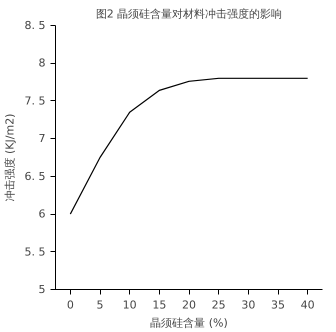 This screenshot has width=336, height=332. What do you see at coordinates (42, 63) in the screenshot?
I see `y-tick-label: 8` at bounding box center [42, 63].